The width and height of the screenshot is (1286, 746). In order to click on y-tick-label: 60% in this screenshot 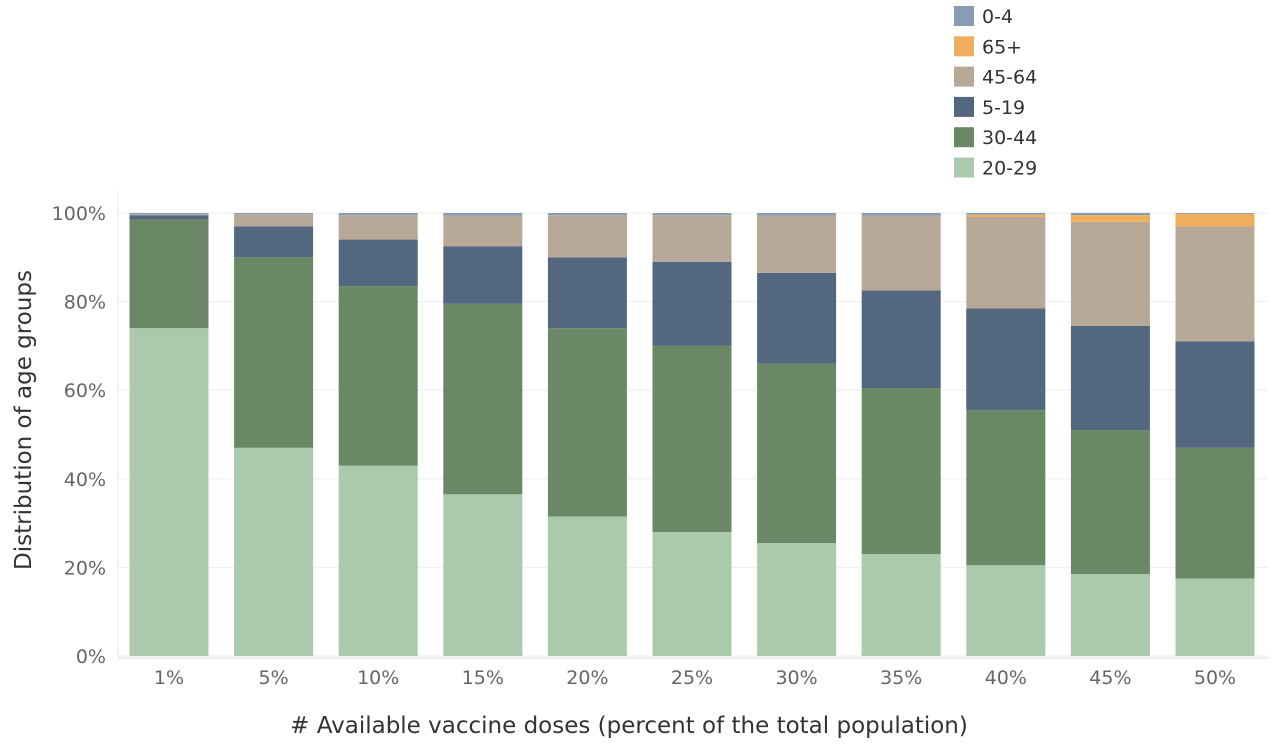, I will do `click(85, 391)`.